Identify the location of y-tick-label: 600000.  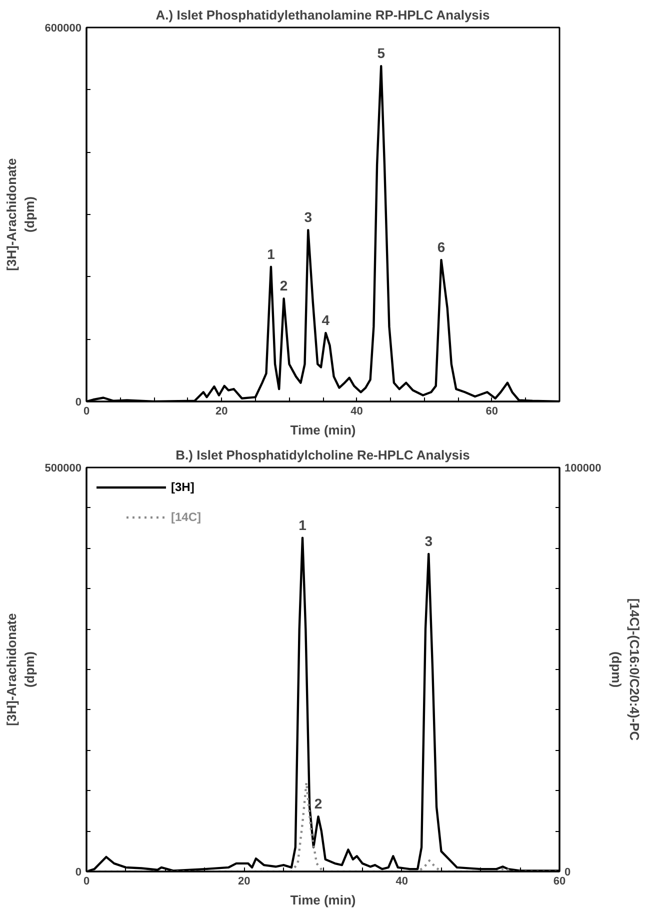
(63, 28).